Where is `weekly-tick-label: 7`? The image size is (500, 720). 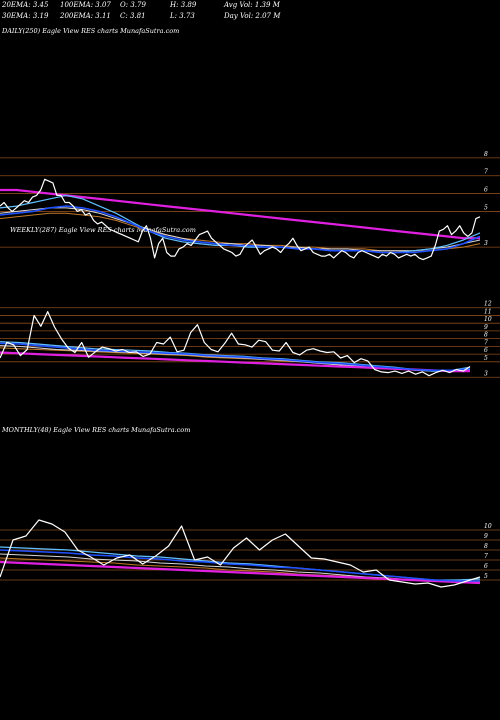
weekly-tick-label: 7 is located at coordinates (486, 342).